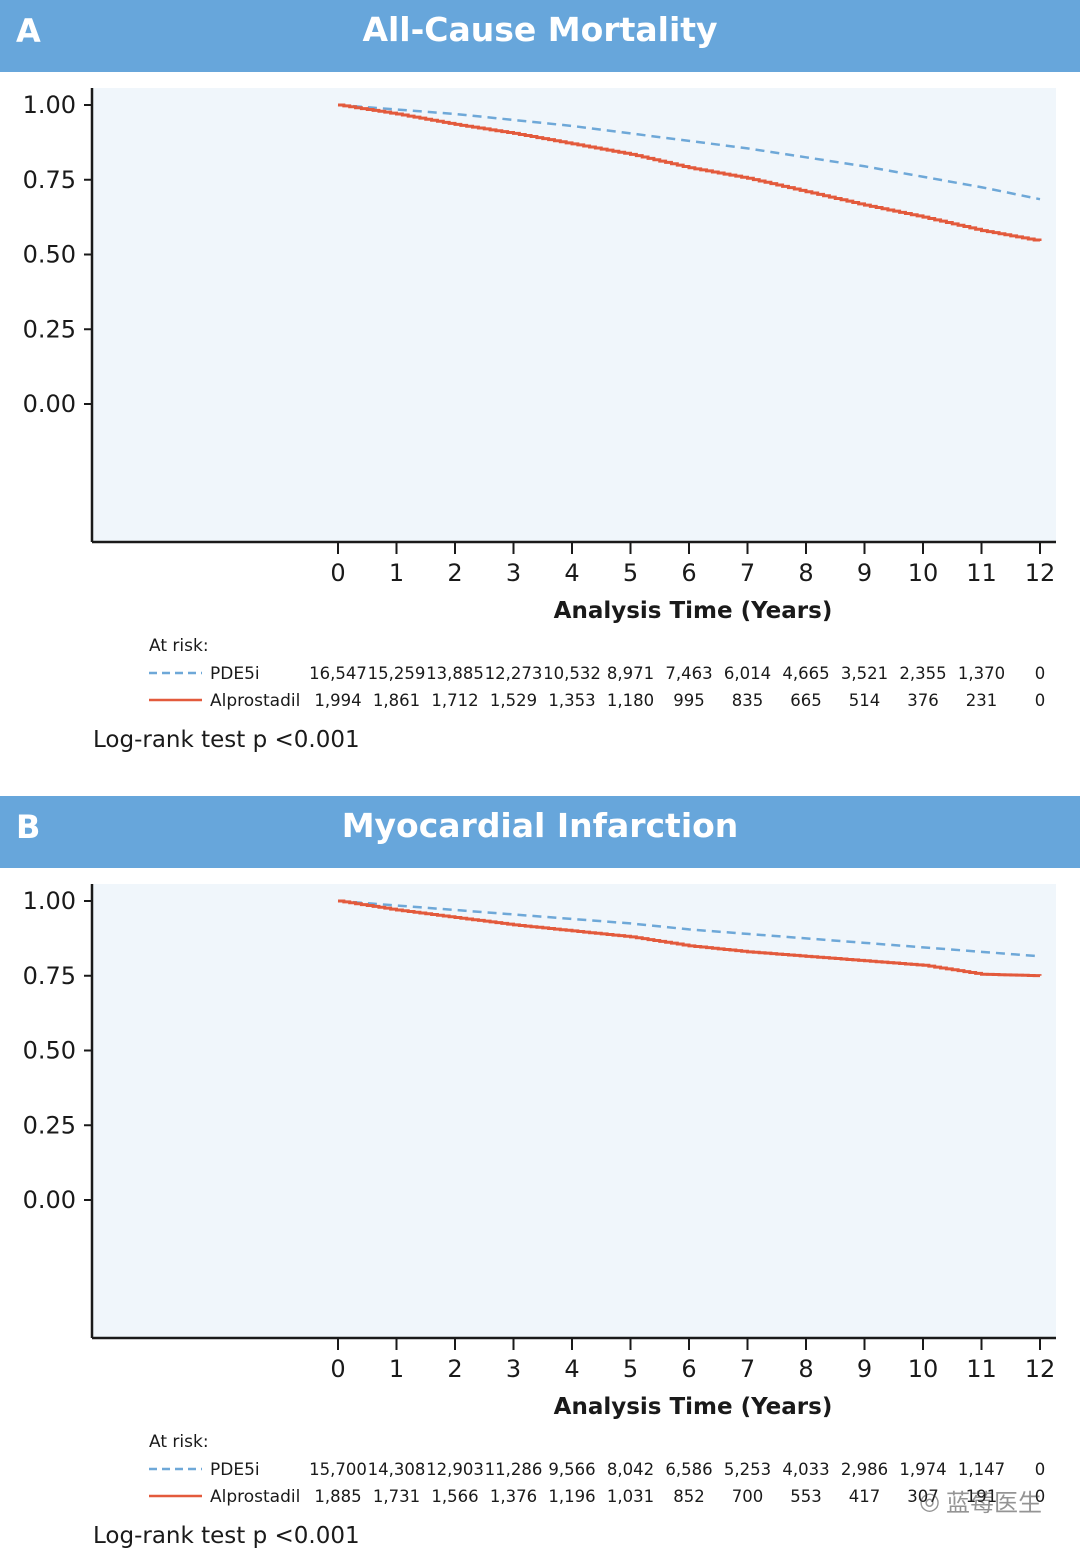  What do you see at coordinates (571, 700) in the screenshot?
I see `at-risk-value: 1,353` at bounding box center [571, 700].